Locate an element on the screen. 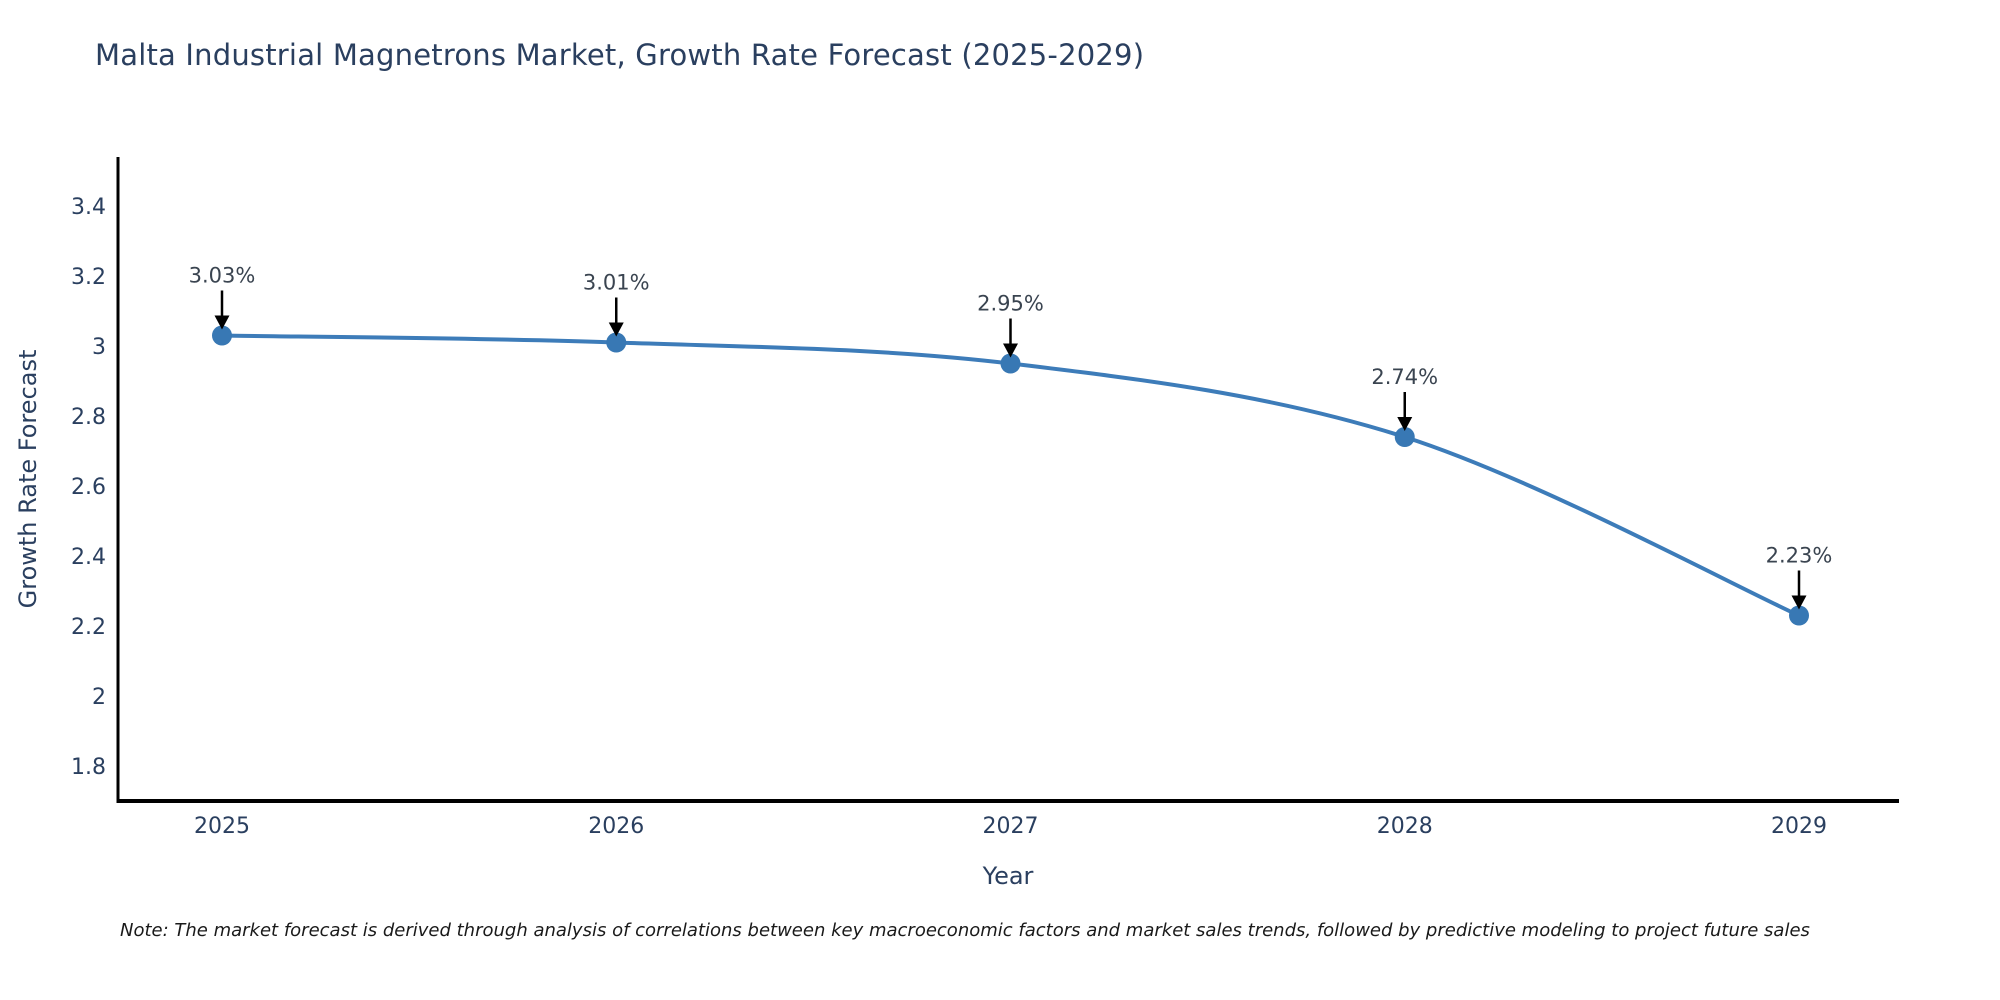 This screenshot has width=2000, height=1000. y-tick-label: 1.8 is located at coordinates (88, 767).